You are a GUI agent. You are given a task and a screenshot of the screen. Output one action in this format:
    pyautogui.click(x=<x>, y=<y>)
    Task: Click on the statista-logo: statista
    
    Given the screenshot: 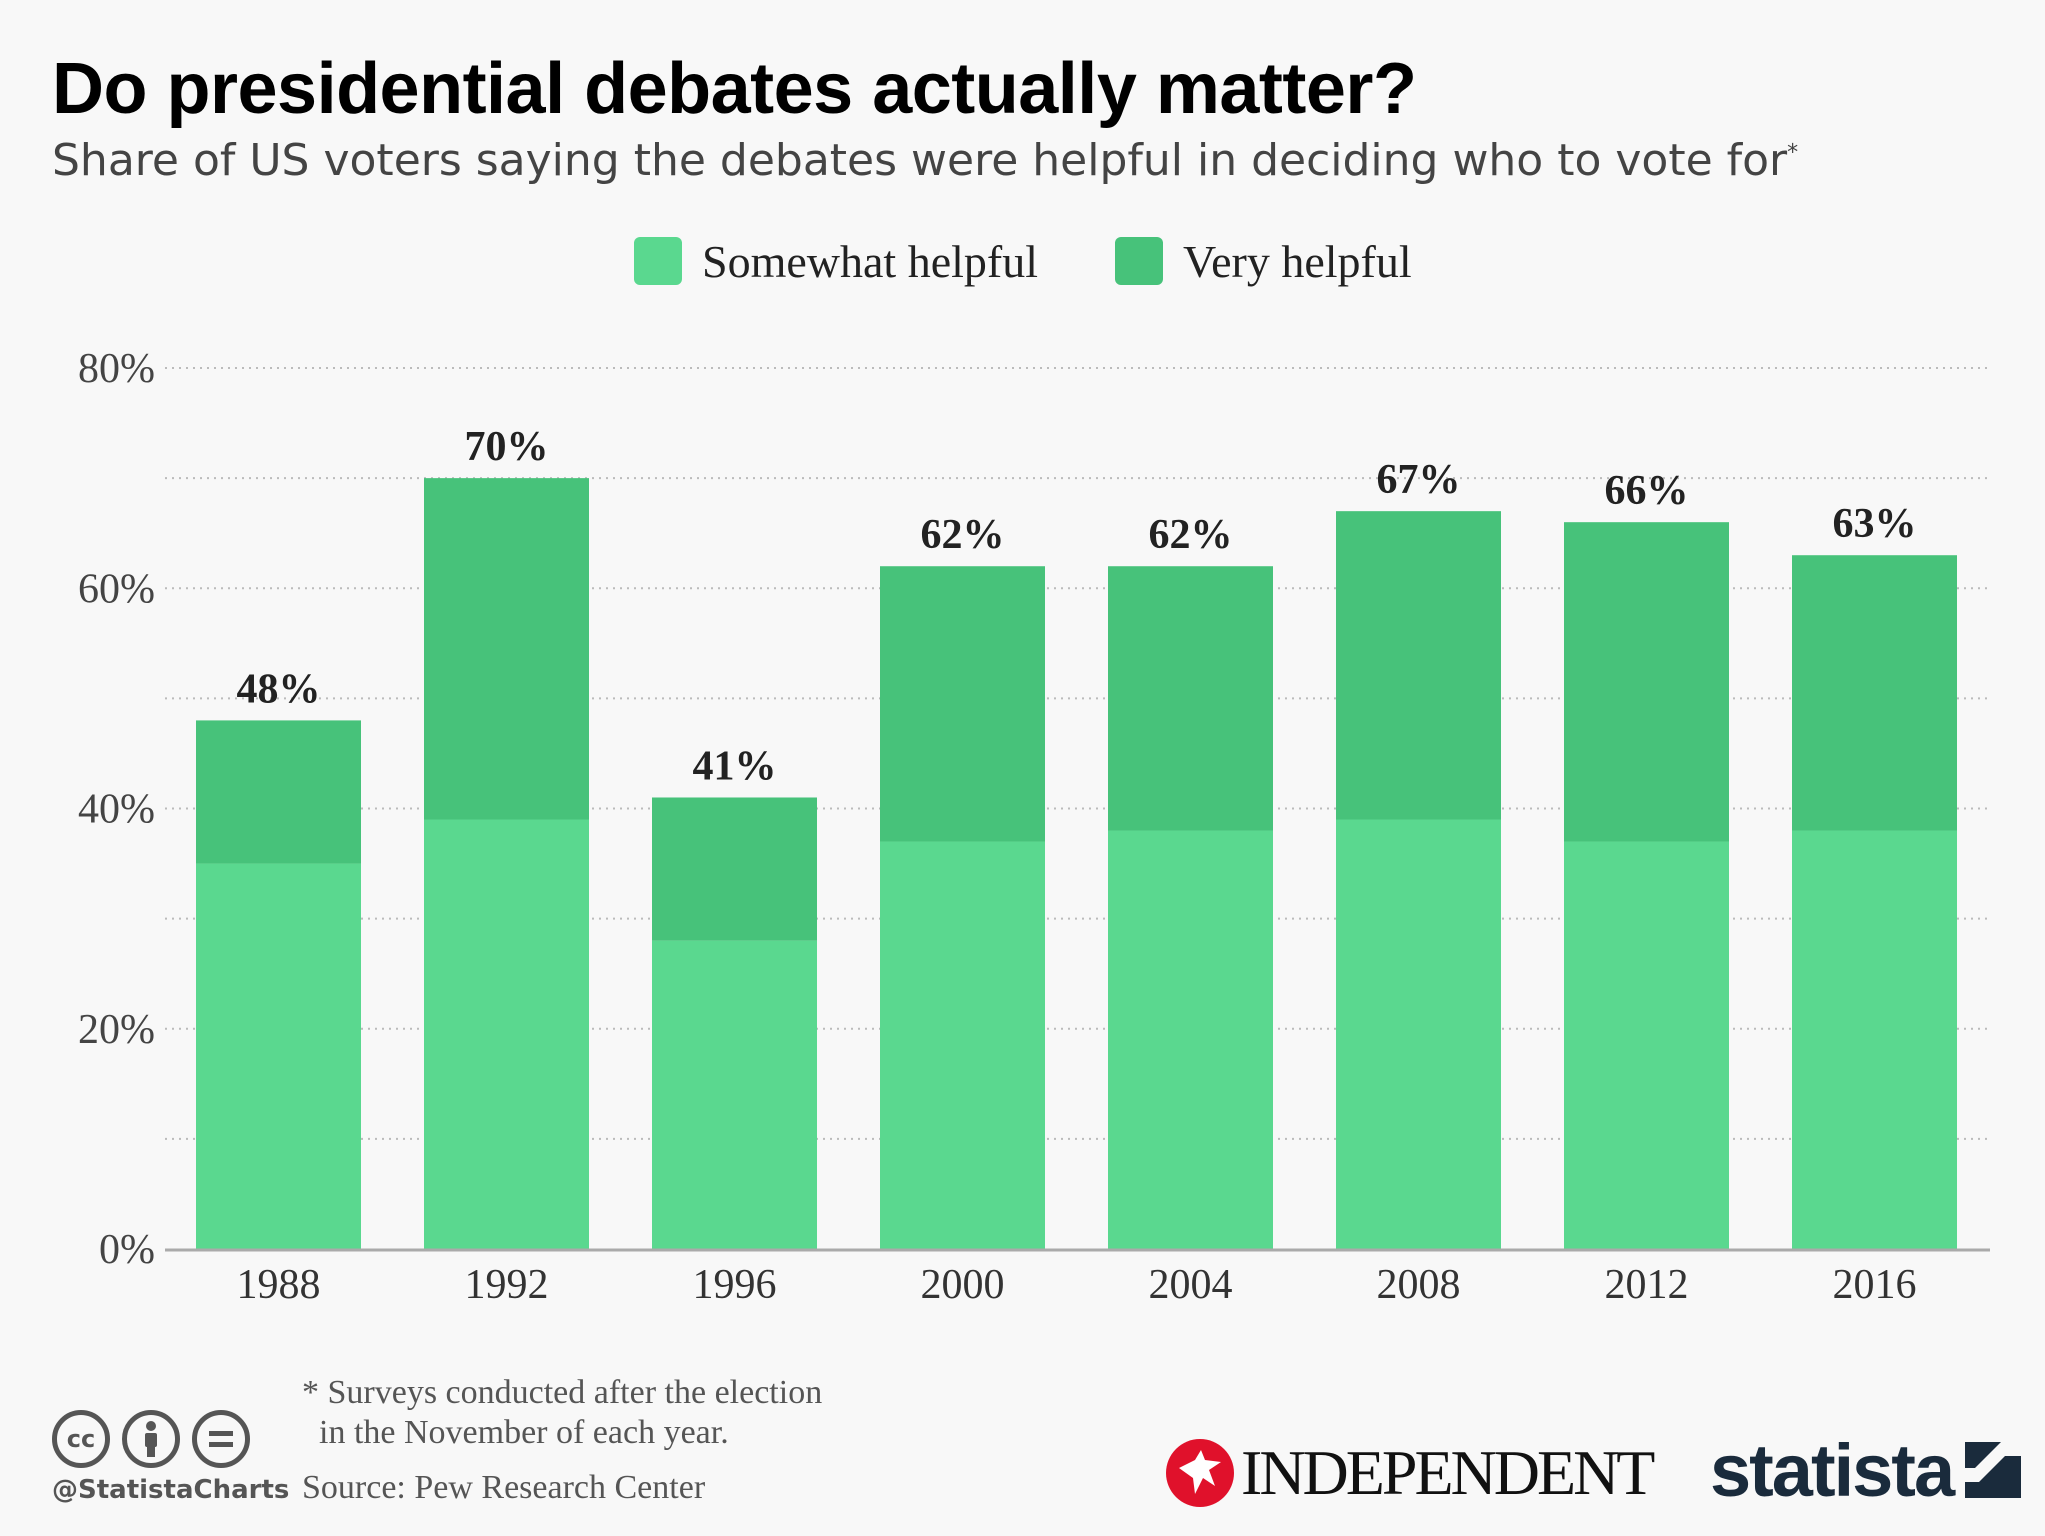 What is the action you would take?
    pyautogui.click(x=1866, y=1470)
    